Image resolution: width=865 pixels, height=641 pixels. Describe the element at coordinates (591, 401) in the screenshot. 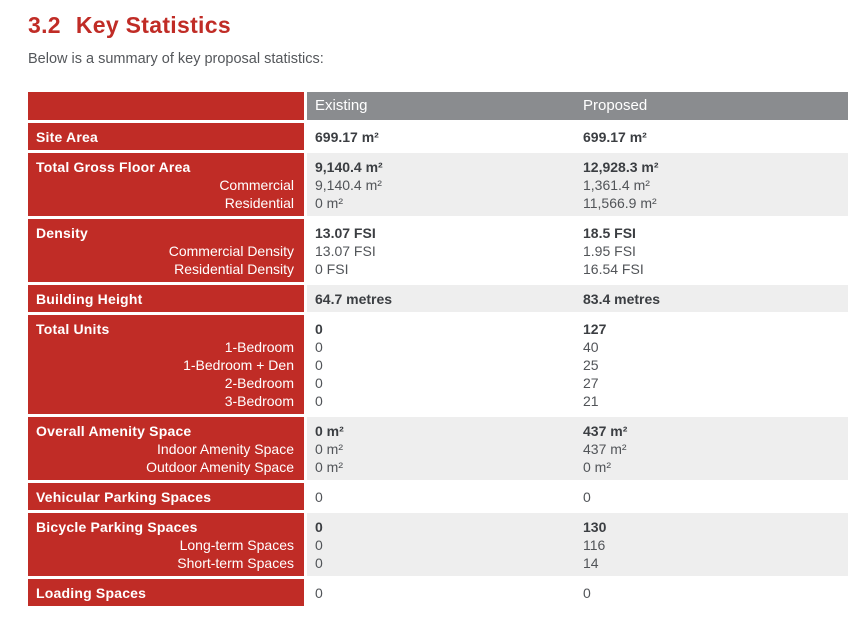

I see `proposed-value: 21` at that location.